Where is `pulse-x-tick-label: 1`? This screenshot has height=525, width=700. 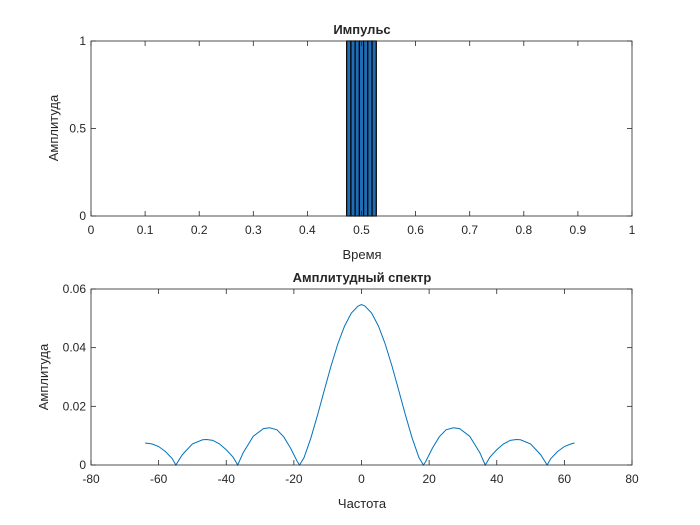 pulse-x-tick-label: 1 is located at coordinates (632, 230).